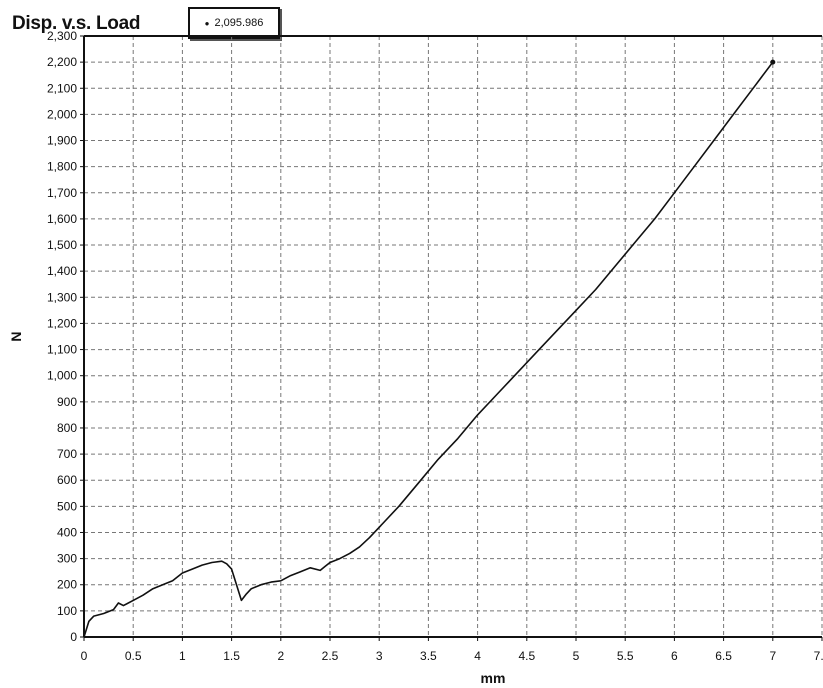  What do you see at coordinates (62, 350) in the screenshot?
I see `y-tick-label: 1,100` at bounding box center [62, 350].